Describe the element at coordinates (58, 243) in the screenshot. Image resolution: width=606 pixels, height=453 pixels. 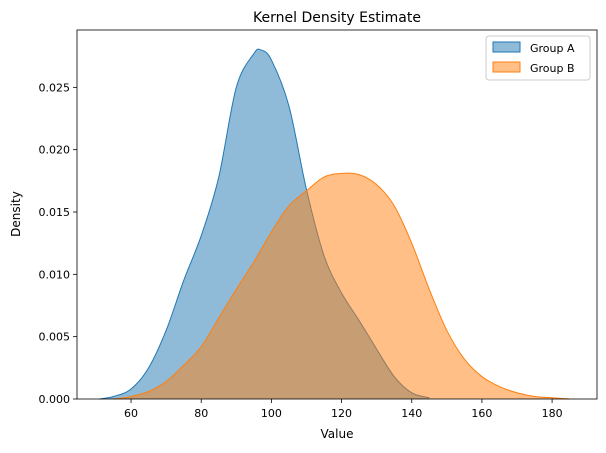
I see `y-axis-ticks: 0.000 0.005 0.010 0.015 0.020 0.025` at that location.